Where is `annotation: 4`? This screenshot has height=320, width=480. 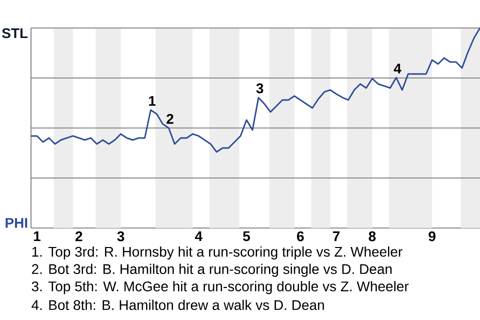
annotation: 4 is located at coordinates (398, 69).